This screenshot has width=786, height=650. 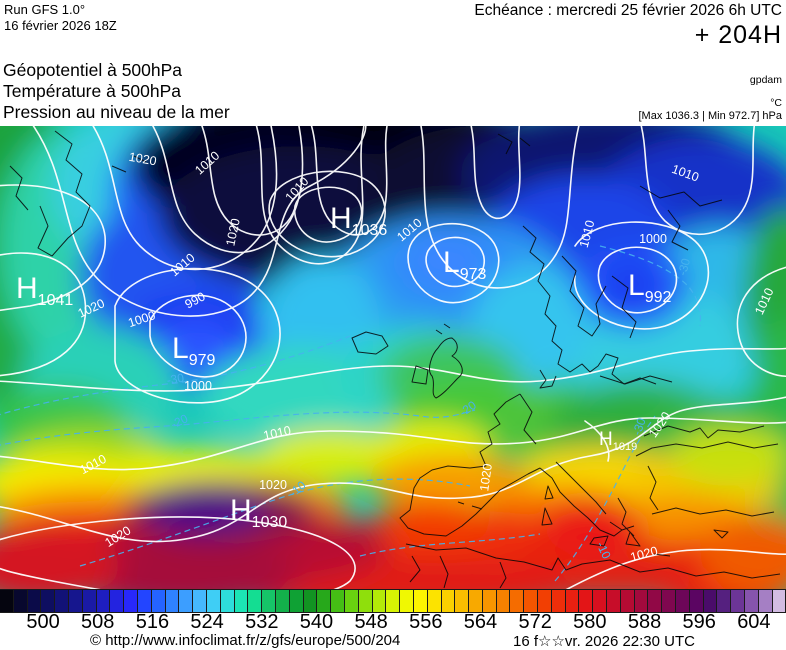 I want to click on scale-tick-label: 564, so click(x=480, y=622).